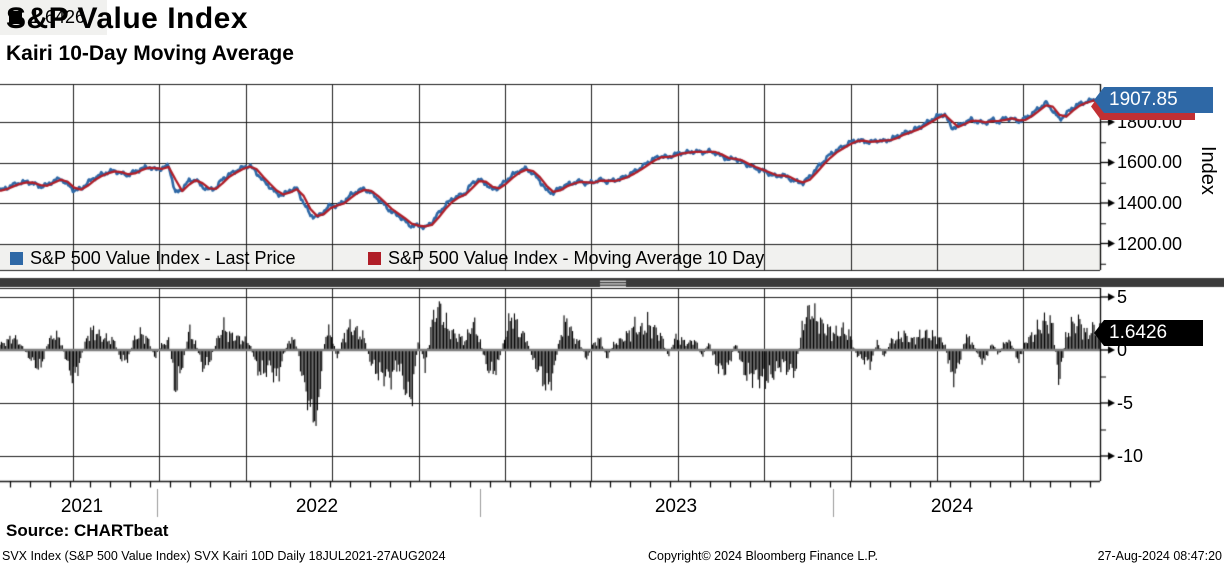  What do you see at coordinates (763, 556) in the screenshot?
I see `footer-copyright: Copyright© 2024 Bloomberg Finance L.P.` at bounding box center [763, 556].